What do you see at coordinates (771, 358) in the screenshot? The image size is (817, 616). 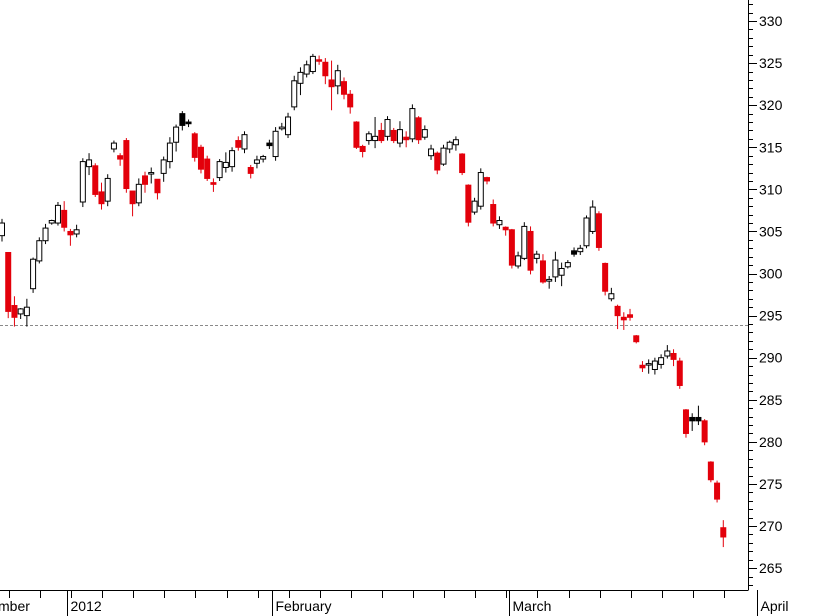 I see `y-tick-label: 290` at bounding box center [771, 358].